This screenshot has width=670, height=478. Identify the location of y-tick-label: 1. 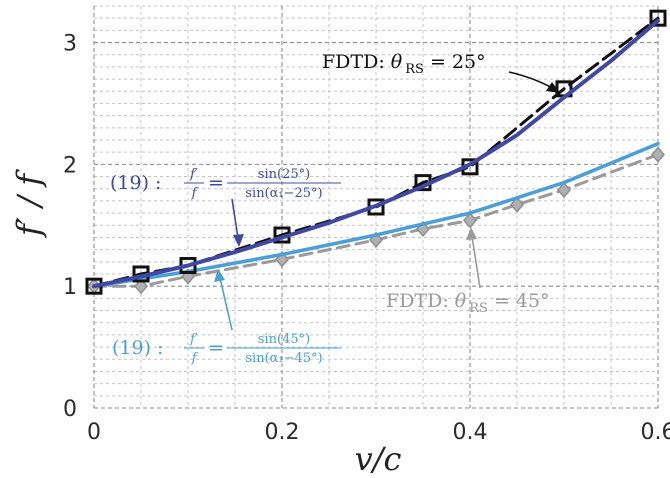
(70, 287).